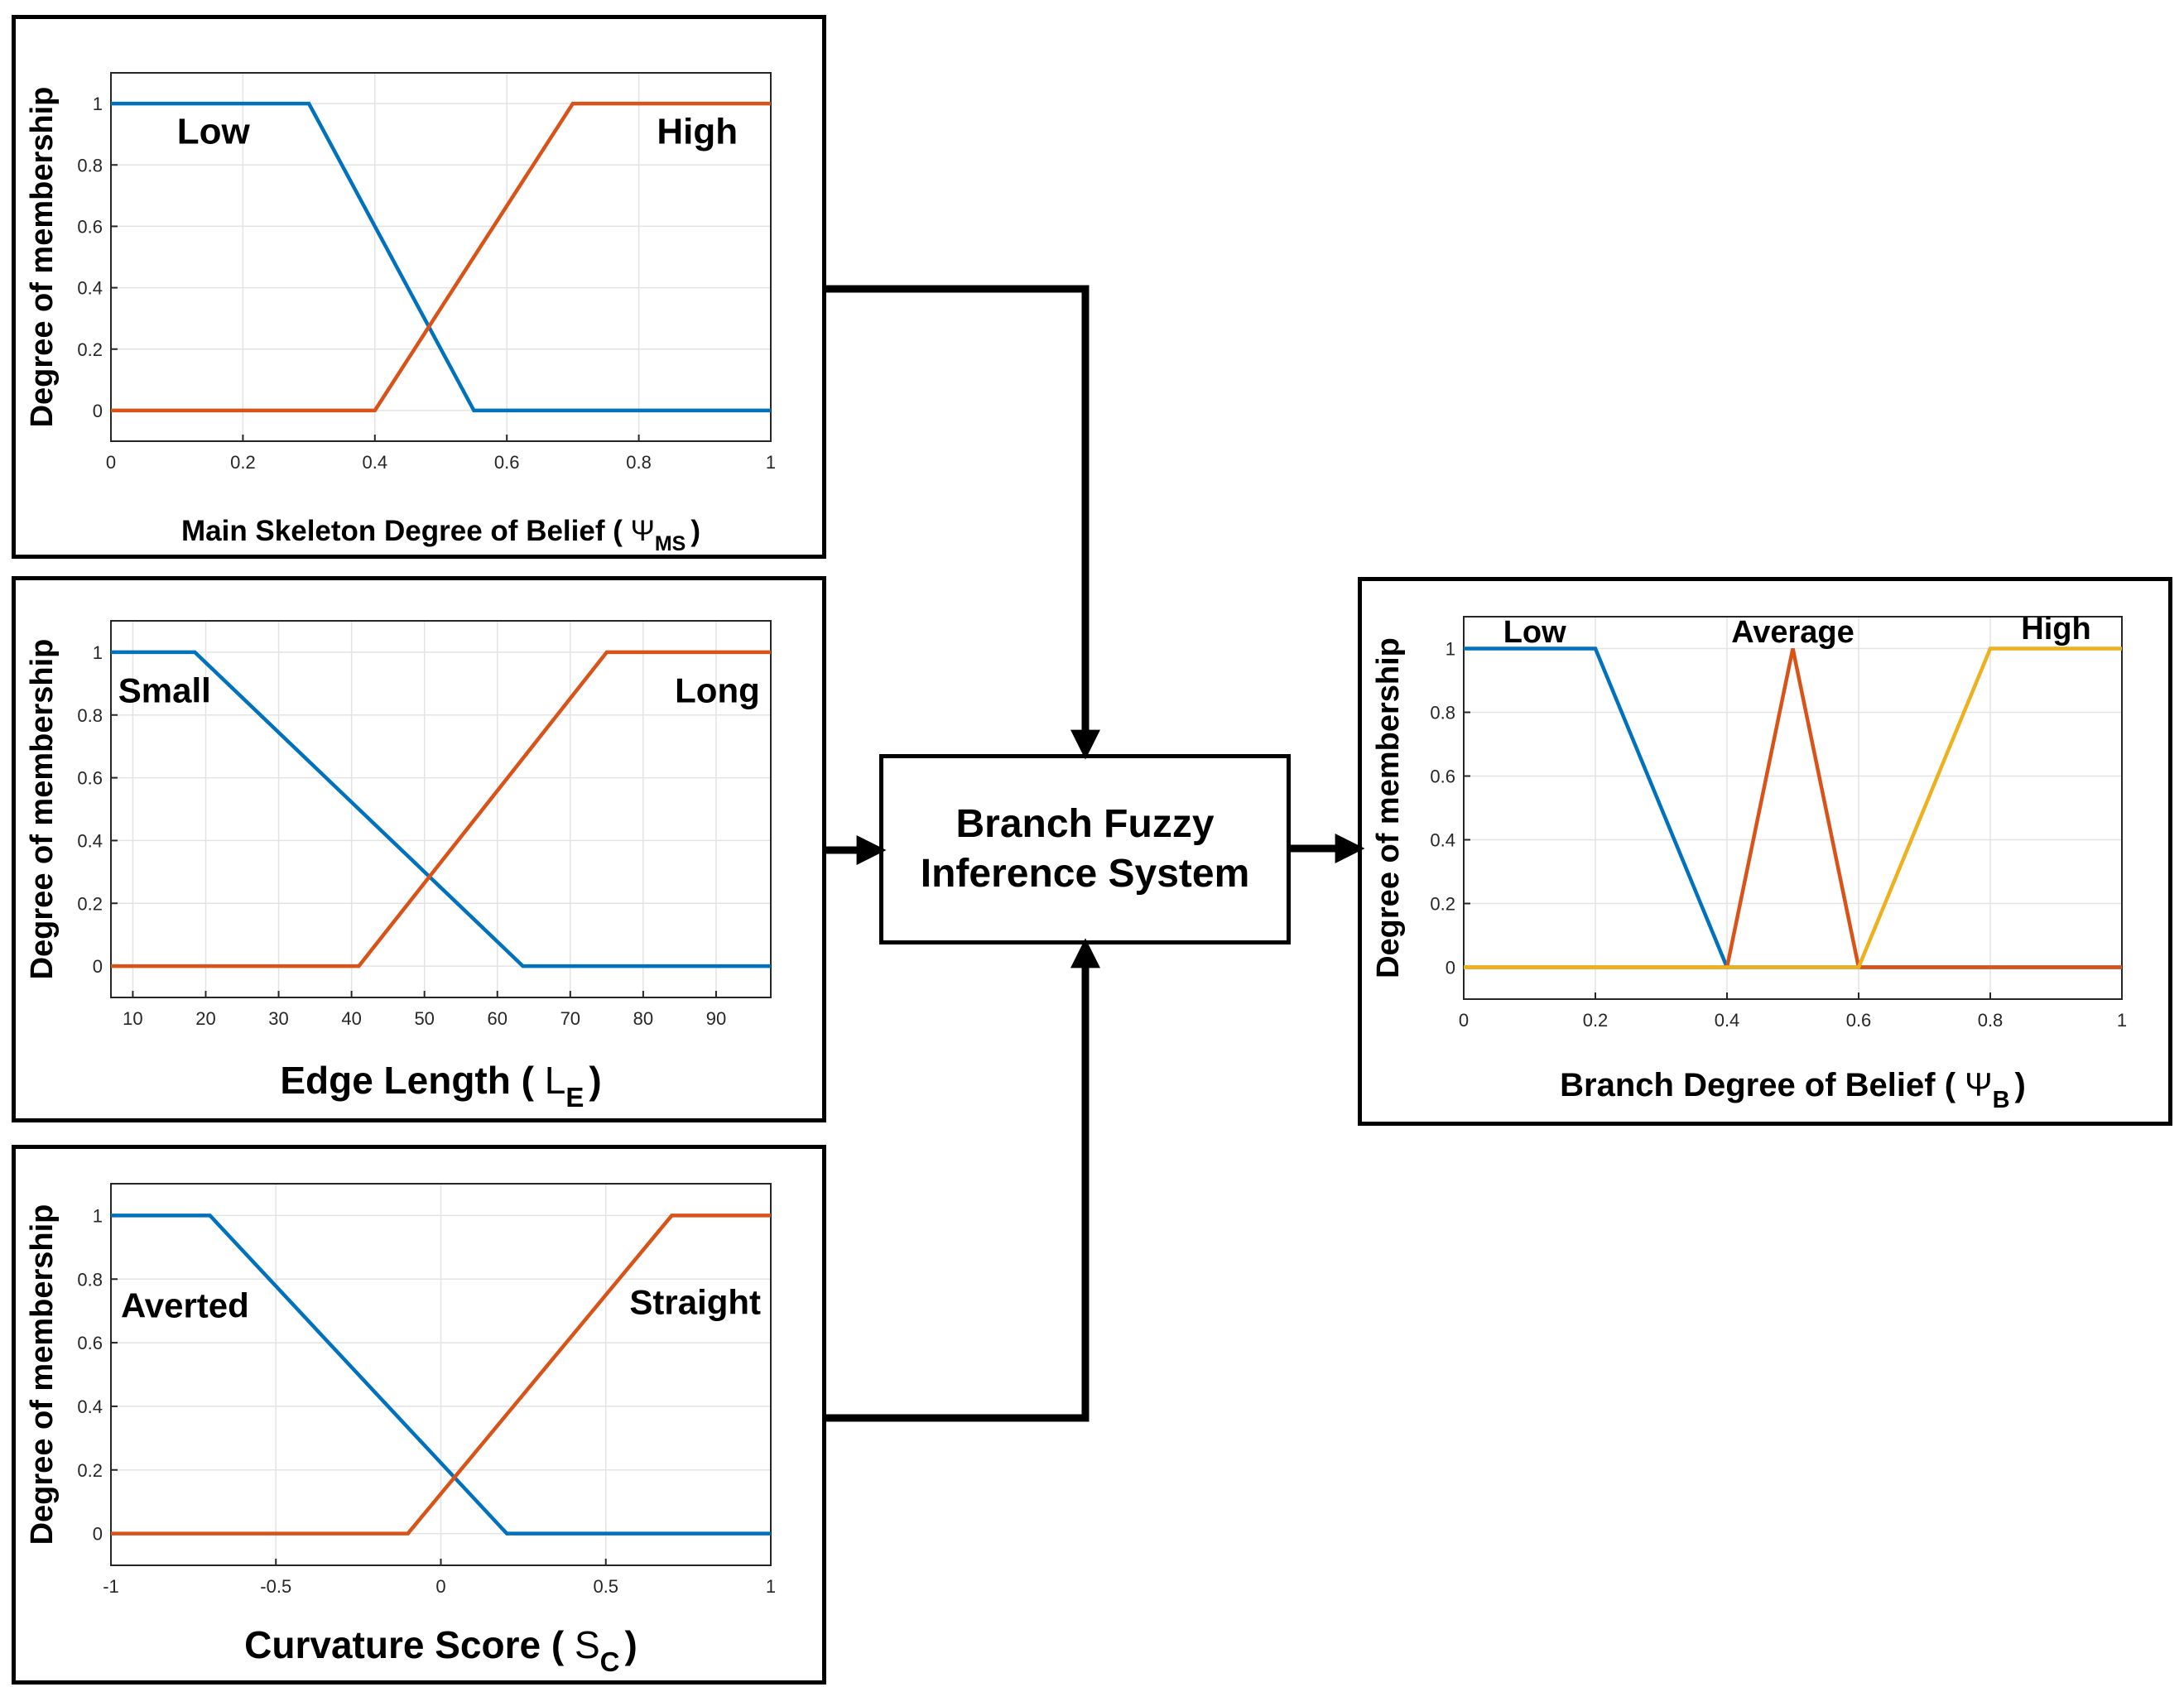 The image size is (2184, 1687). Describe the element at coordinates (716, 1018) in the screenshot. I see `x-tick-label: 90` at that location.